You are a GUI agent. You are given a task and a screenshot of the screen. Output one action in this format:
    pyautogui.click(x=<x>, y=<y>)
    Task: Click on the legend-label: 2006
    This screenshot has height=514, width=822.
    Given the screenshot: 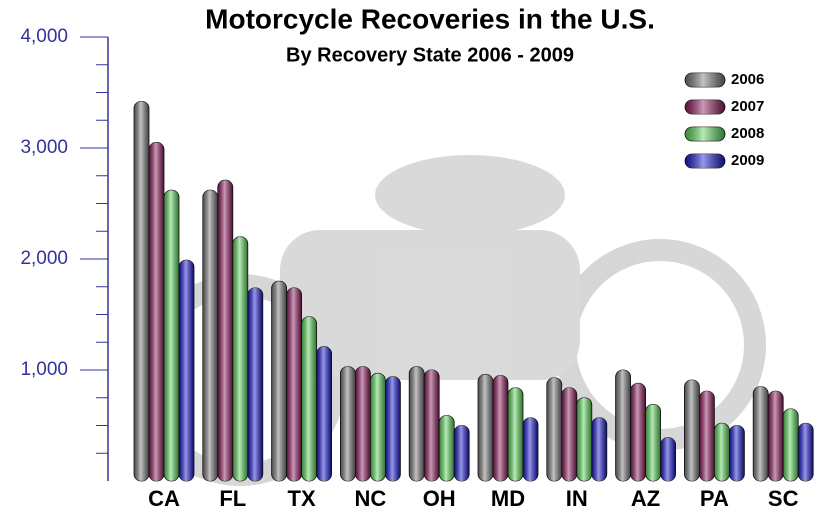 What is the action you would take?
    pyautogui.click(x=747, y=79)
    